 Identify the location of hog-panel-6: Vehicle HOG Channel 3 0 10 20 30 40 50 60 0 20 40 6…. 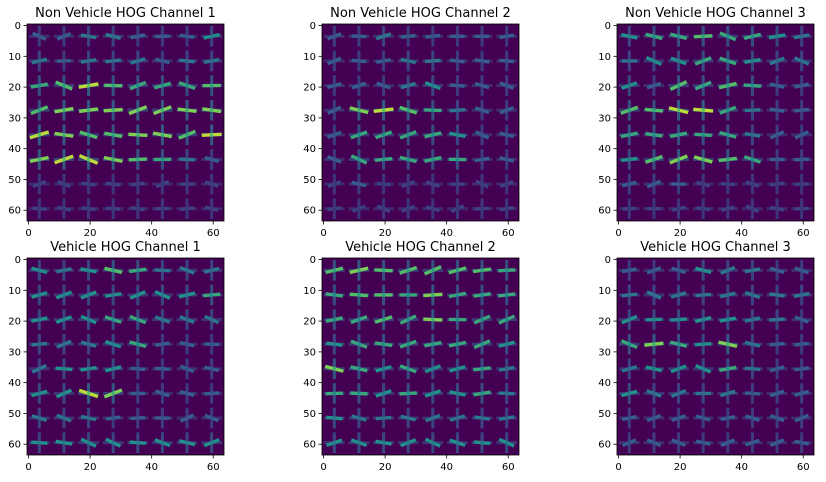
(706, 356).